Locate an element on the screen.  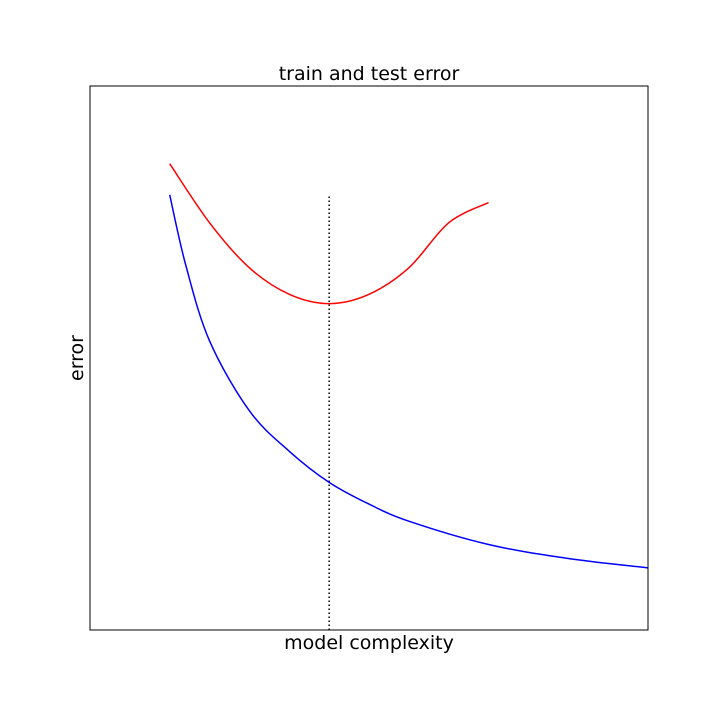
x-axis-label: model complexity is located at coordinates (369, 643).